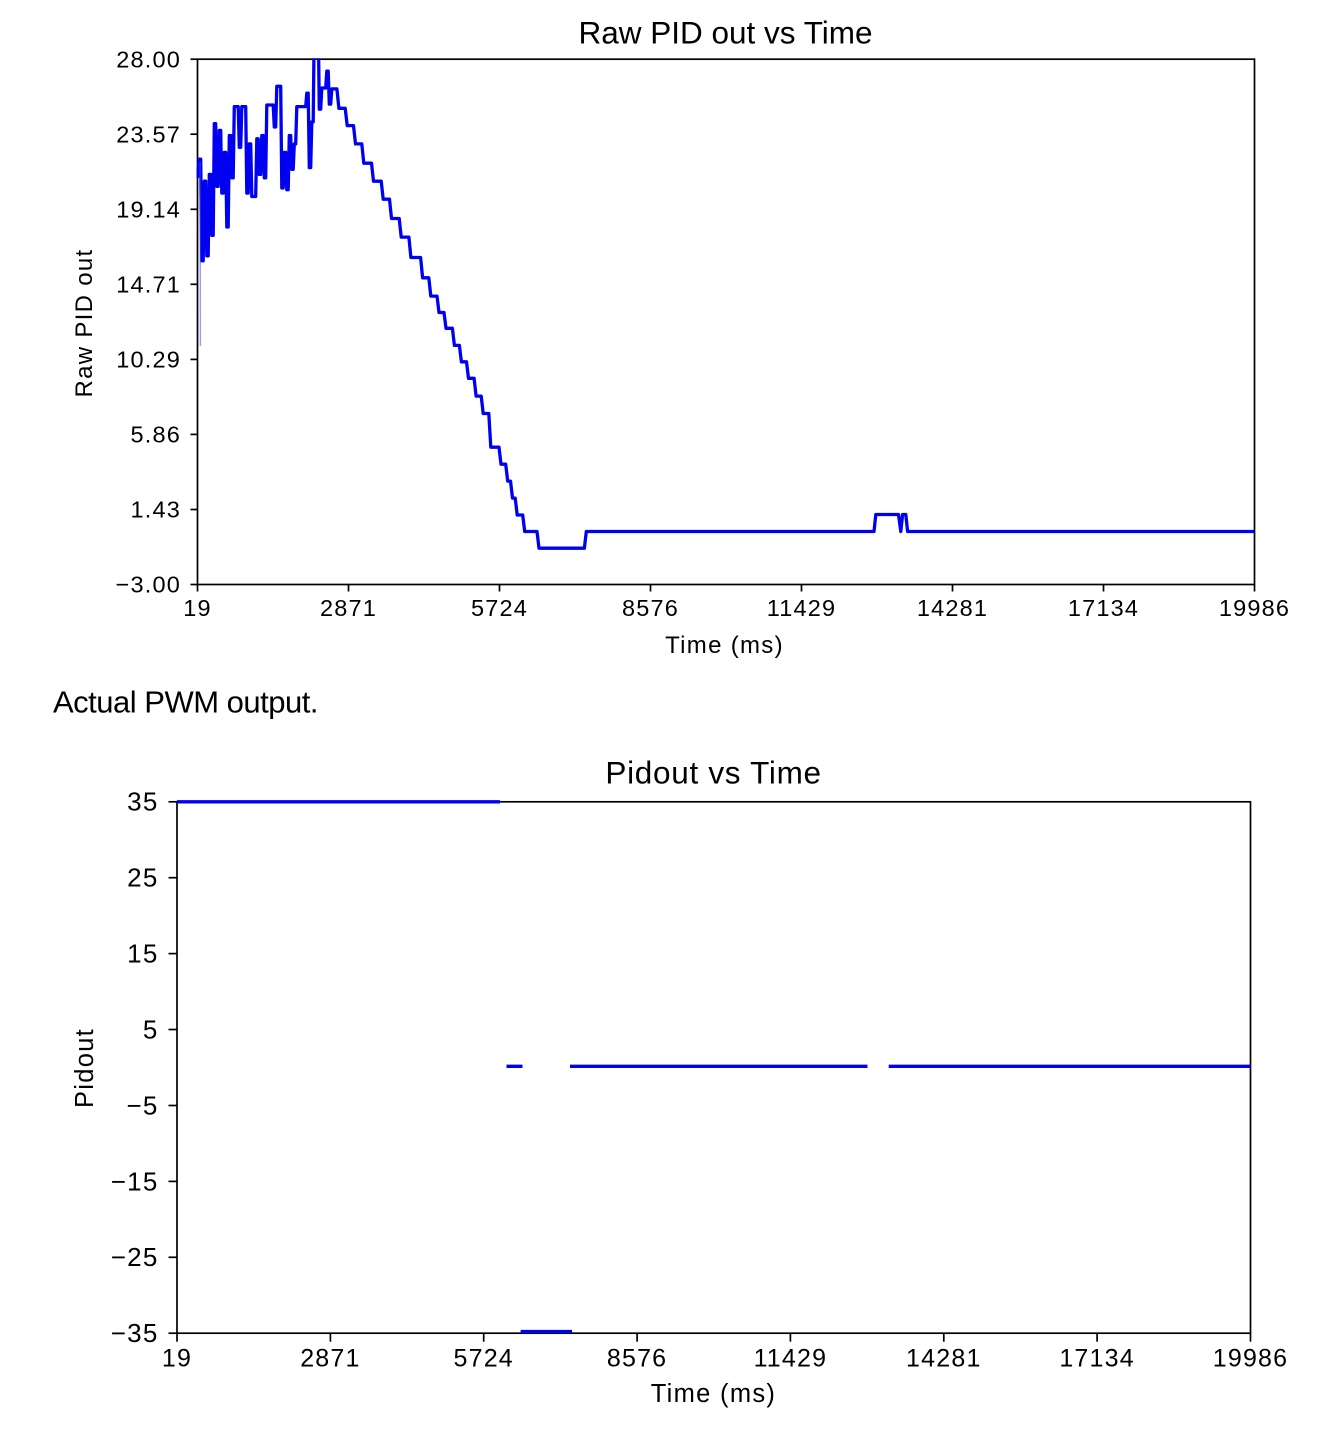 The image size is (1328, 1446). What do you see at coordinates (713, 772) in the screenshot?
I see `svg-text: Pidout vs Time` at bounding box center [713, 772].